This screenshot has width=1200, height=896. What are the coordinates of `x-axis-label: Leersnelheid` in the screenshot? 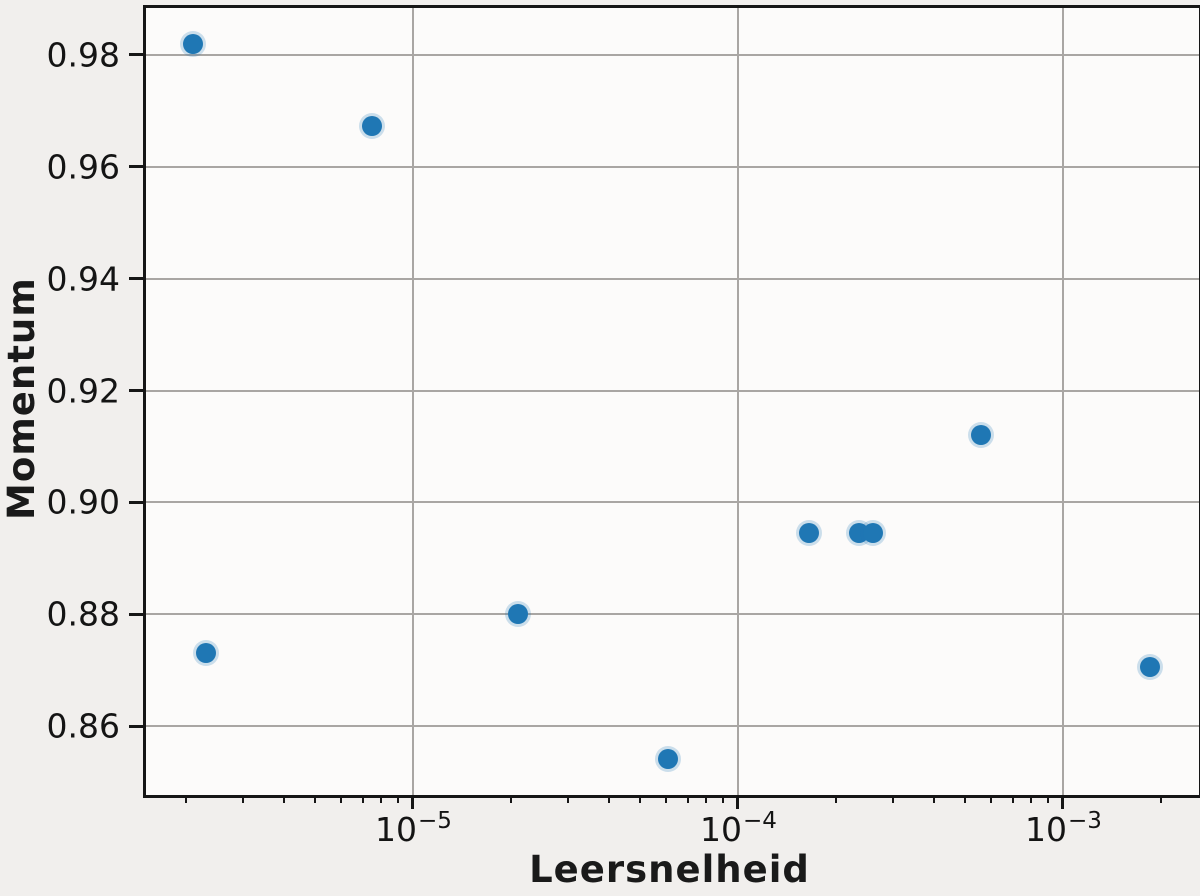 It's located at (669, 869).